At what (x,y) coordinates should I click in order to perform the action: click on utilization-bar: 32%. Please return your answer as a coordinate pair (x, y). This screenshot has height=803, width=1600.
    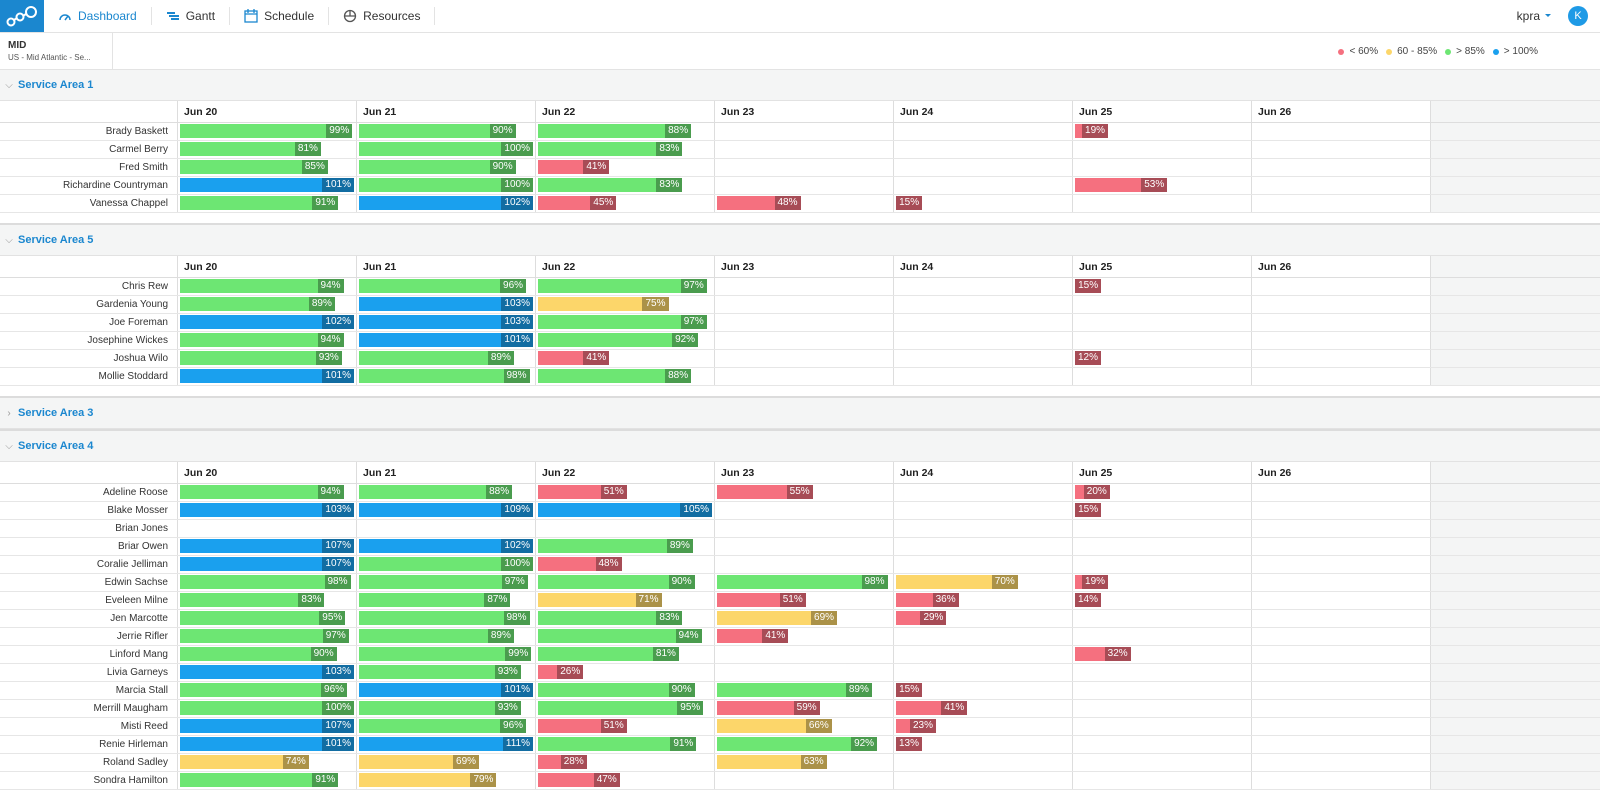
    Looking at the image, I should click on (1103, 654).